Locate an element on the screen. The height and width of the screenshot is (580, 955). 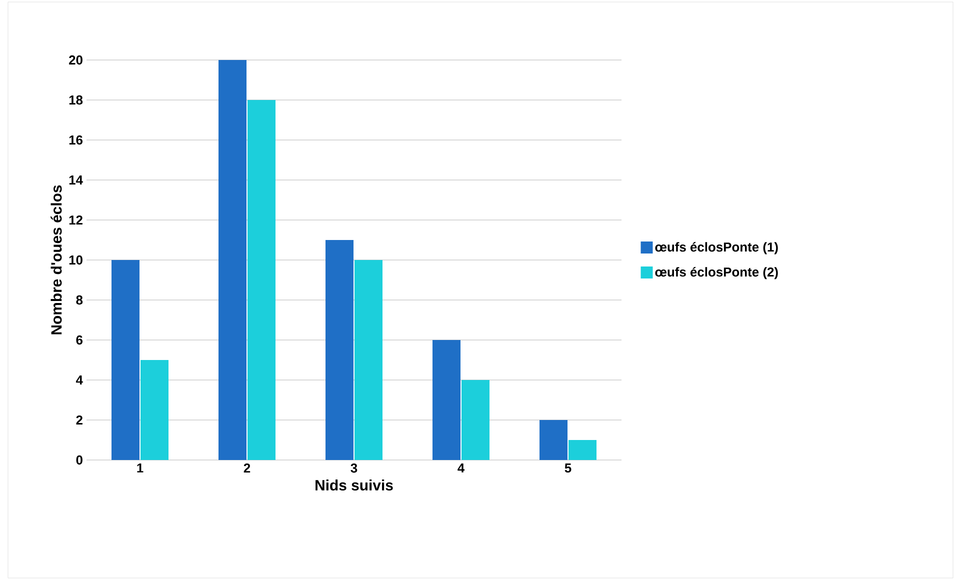
y-tick-label: 6 is located at coordinates (79, 340).